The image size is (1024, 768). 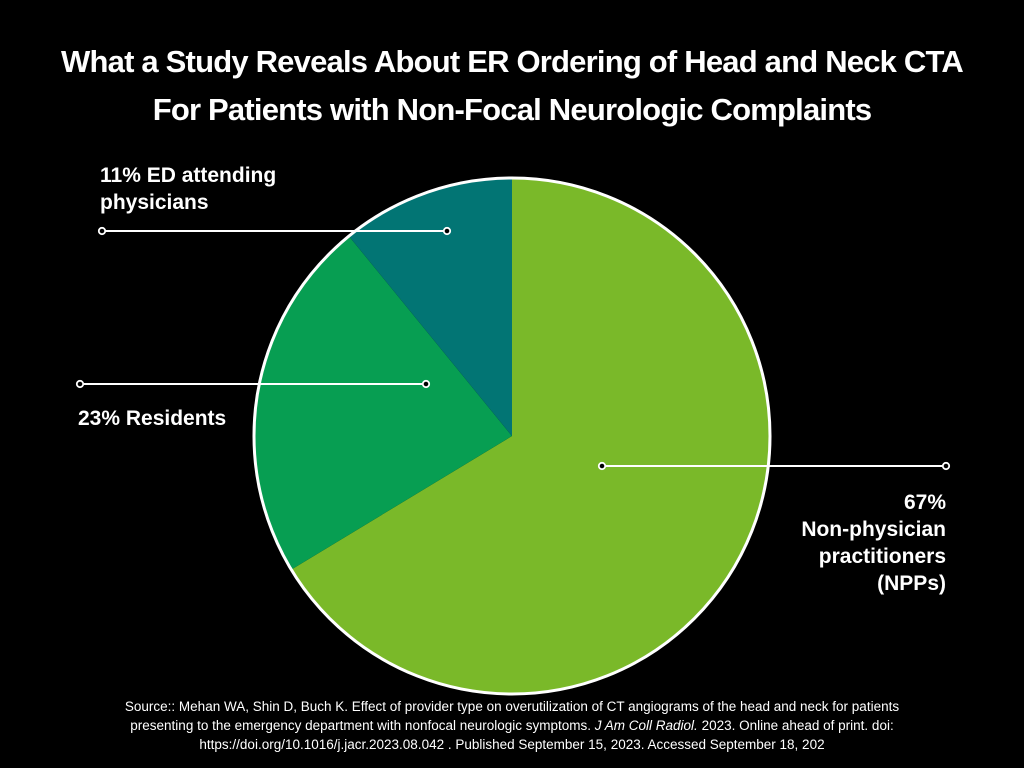 I want to click on slice-label-npp-line-4: (NPPs), so click(x=911, y=583).